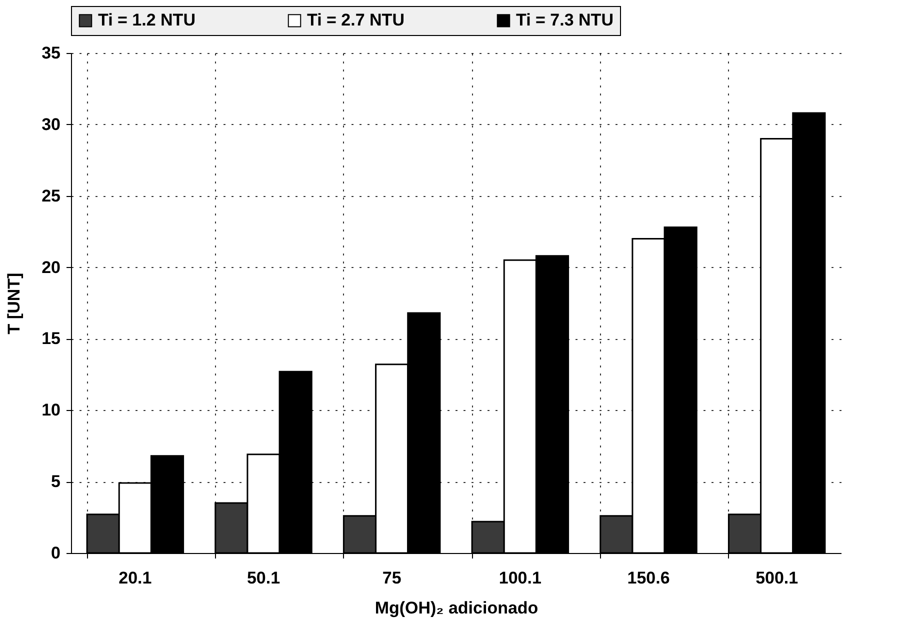 This screenshot has height=619, width=911. I want to click on x-tick-label: 20.1, so click(135, 578).